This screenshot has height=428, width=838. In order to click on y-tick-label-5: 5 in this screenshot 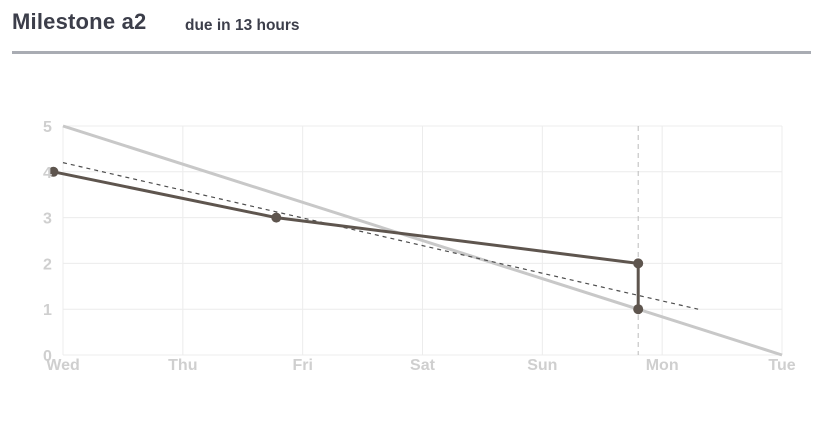, I will do `click(47, 127)`.